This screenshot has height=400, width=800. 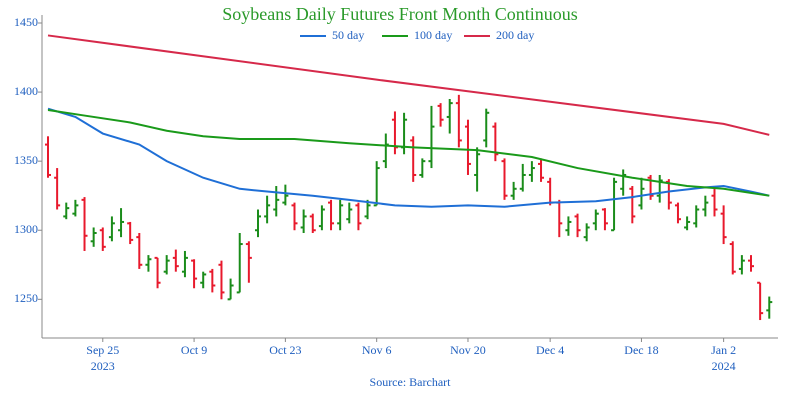 What do you see at coordinates (550, 350) in the screenshot?
I see `x-tick-label: Dec 4` at bounding box center [550, 350].